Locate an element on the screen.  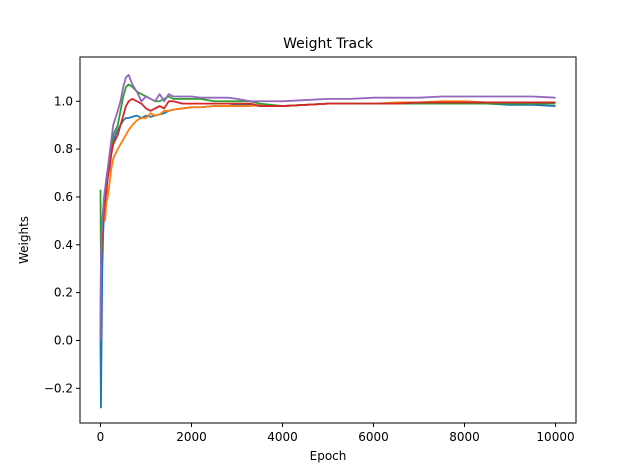
y-tick-label: 1.0 is located at coordinates (63, 101).